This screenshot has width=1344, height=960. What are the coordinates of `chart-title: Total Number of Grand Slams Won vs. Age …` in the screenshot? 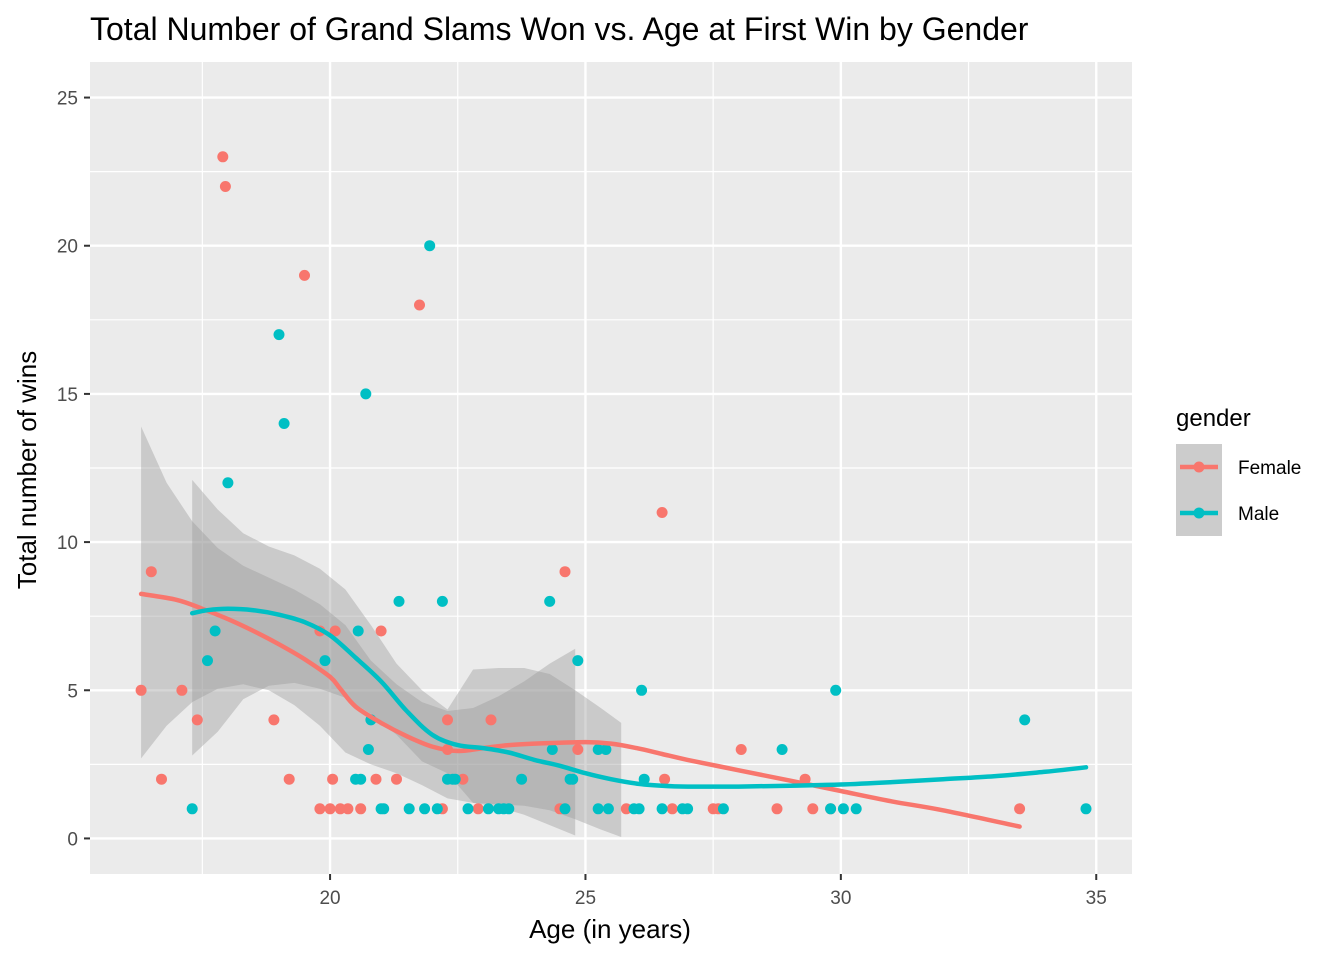 It's located at (559, 29).